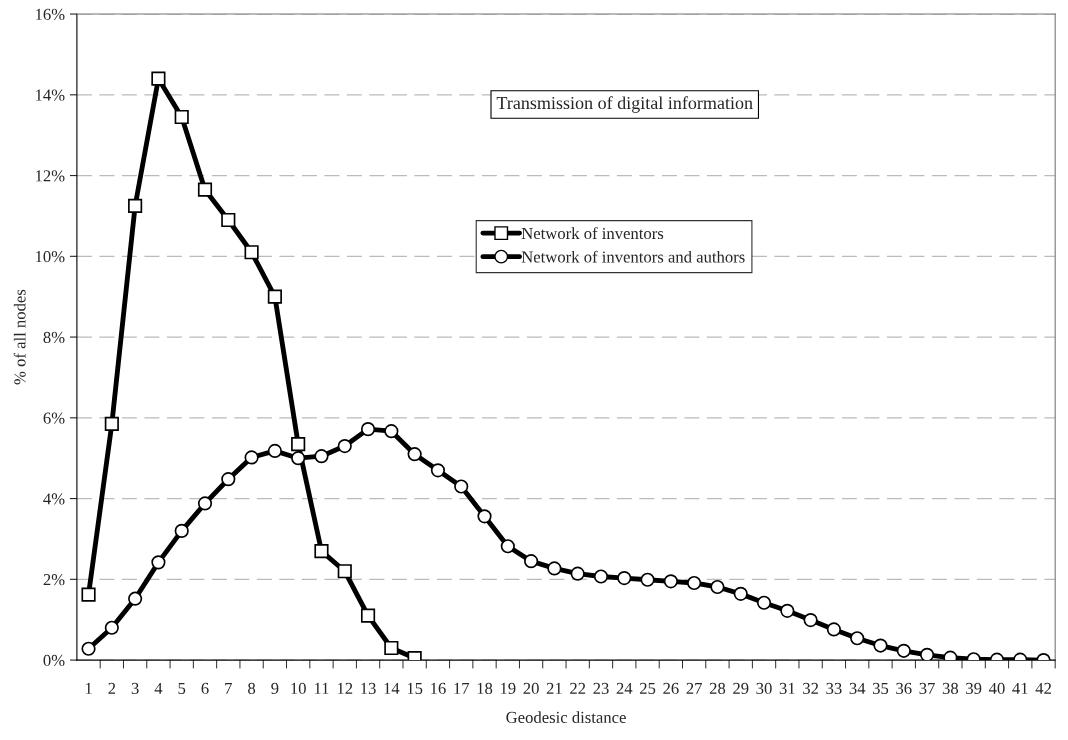 The height and width of the screenshot is (740, 1068). What do you see at coordinates (996, 688) in the screenshot?
I see `x-tick-label: 40` at bounding box center [996, 688].